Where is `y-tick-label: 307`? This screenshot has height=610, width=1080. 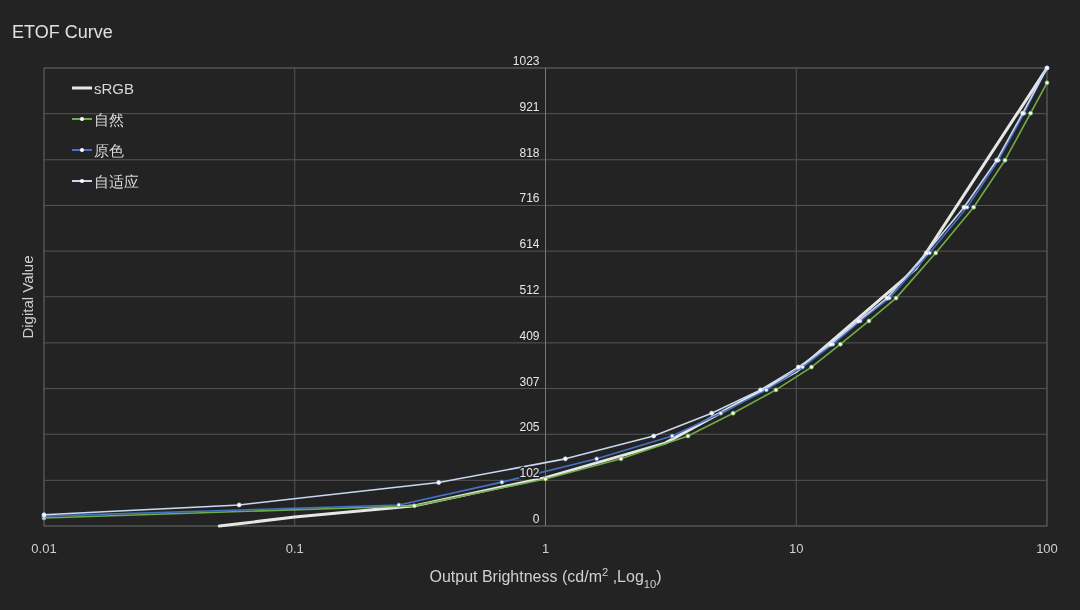 y-tick-label: 307 is located at coordinates (529, 381).